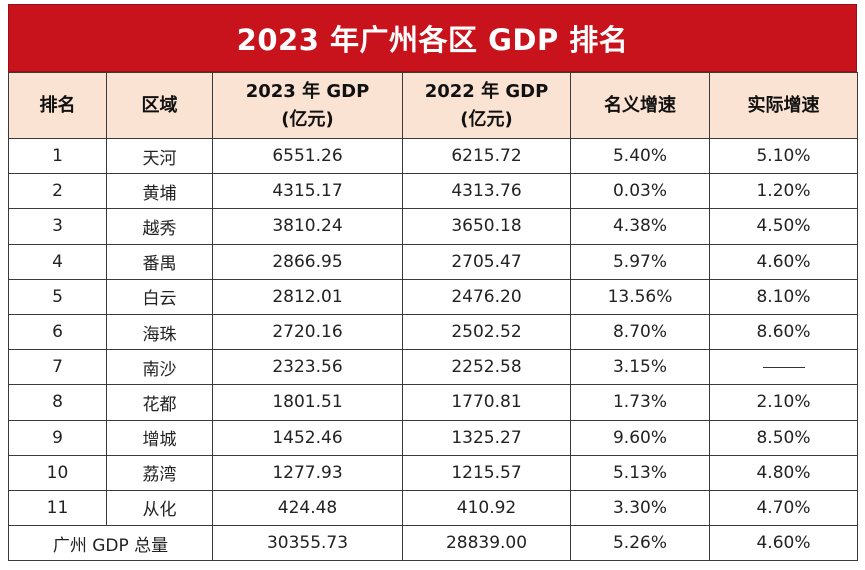  I want to click on cell-gdp-2023: 1801.51, so click(307, 402).